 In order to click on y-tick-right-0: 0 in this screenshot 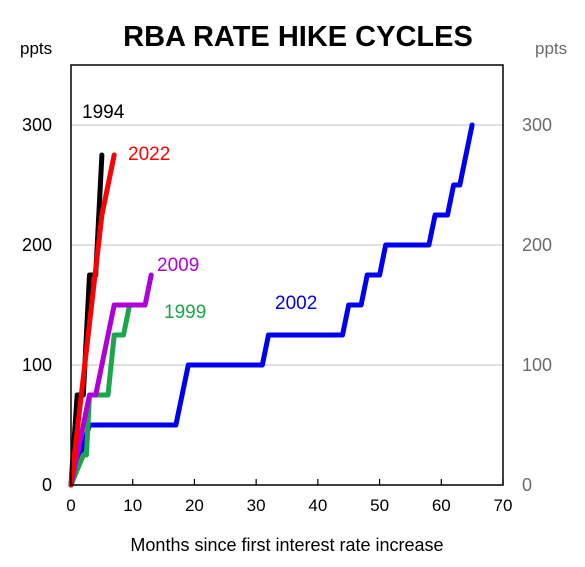, I will do `click(527, 485)`.